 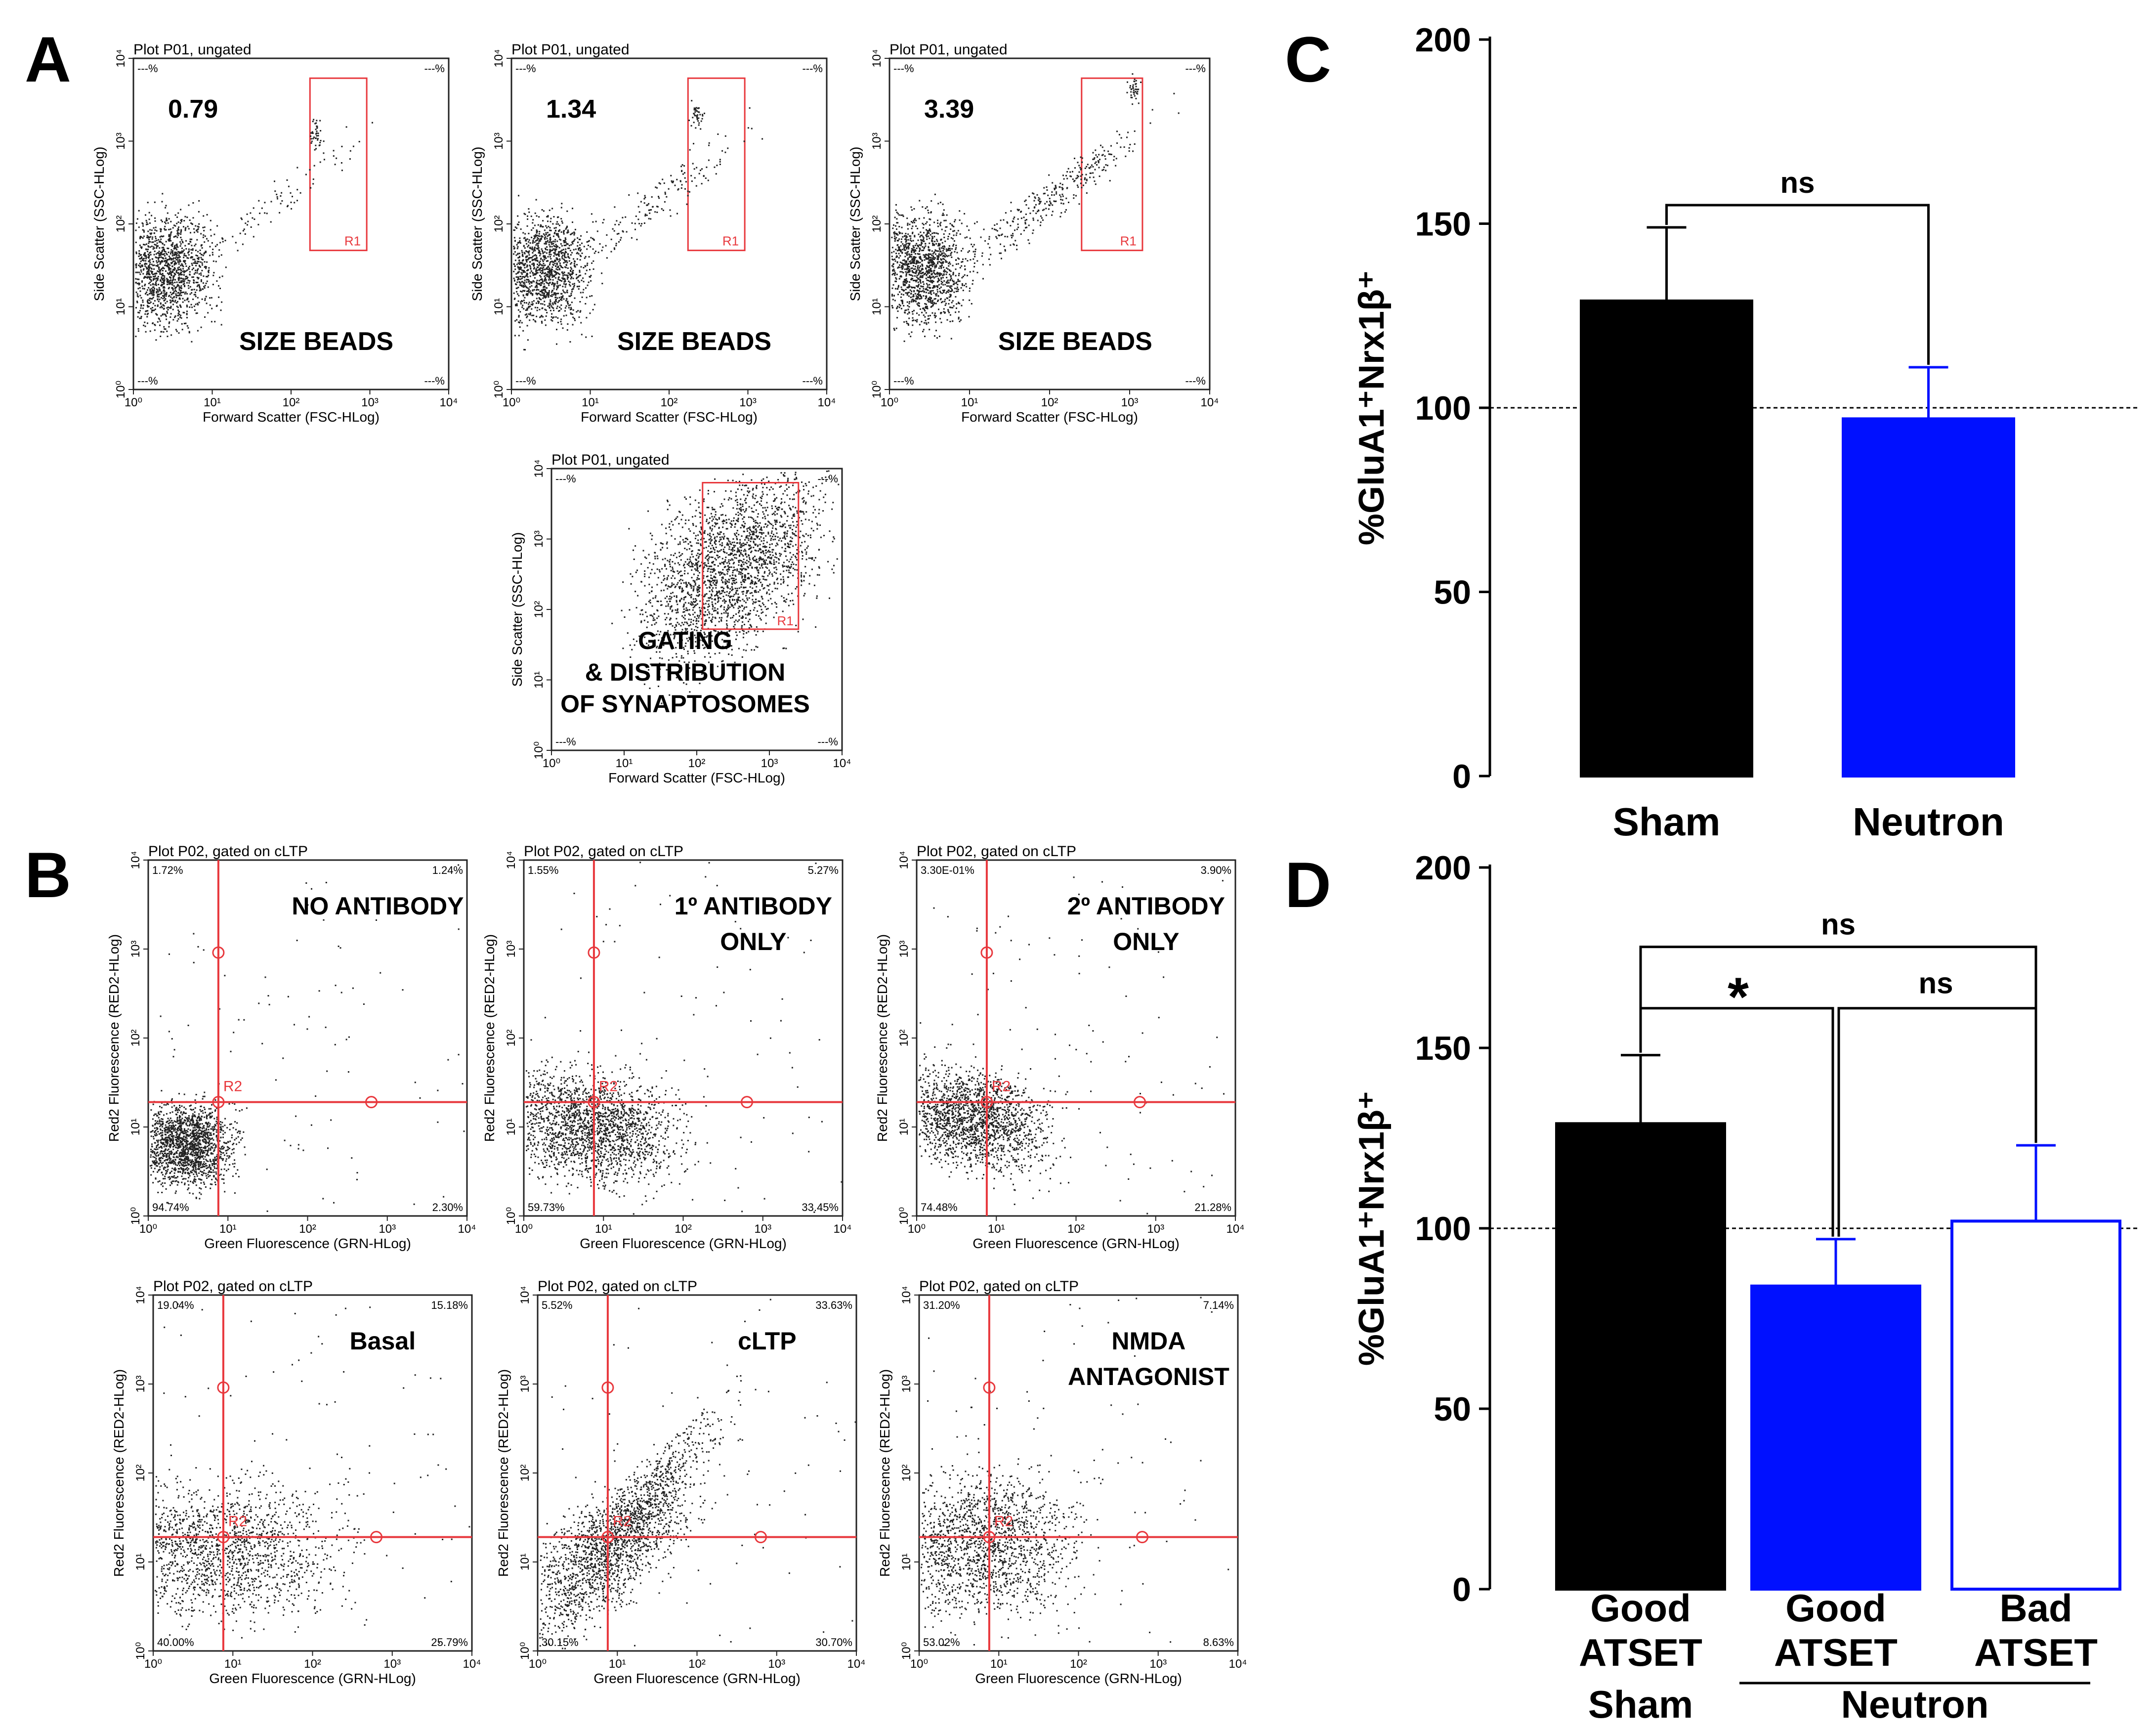 What do you see at coordinates (1452, 1409) in the screenshot?
I see `y-tick-label: 50` at bounding box center [1452, 1409].